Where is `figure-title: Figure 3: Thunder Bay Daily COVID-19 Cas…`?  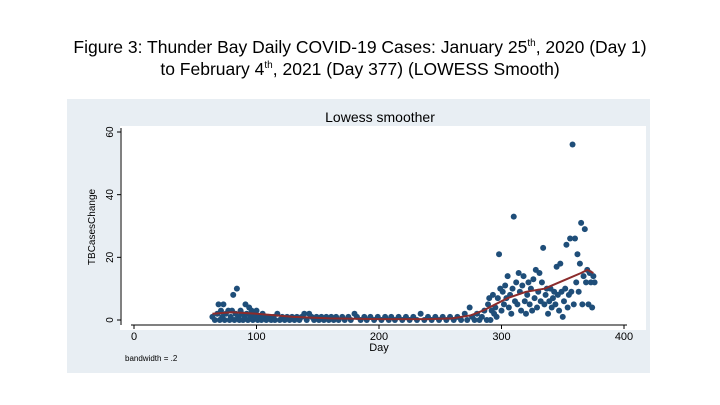 figure-title: Figure 3: Thunder Bay Daily COVID-19 Cas… is located at coordinates (360, 58).